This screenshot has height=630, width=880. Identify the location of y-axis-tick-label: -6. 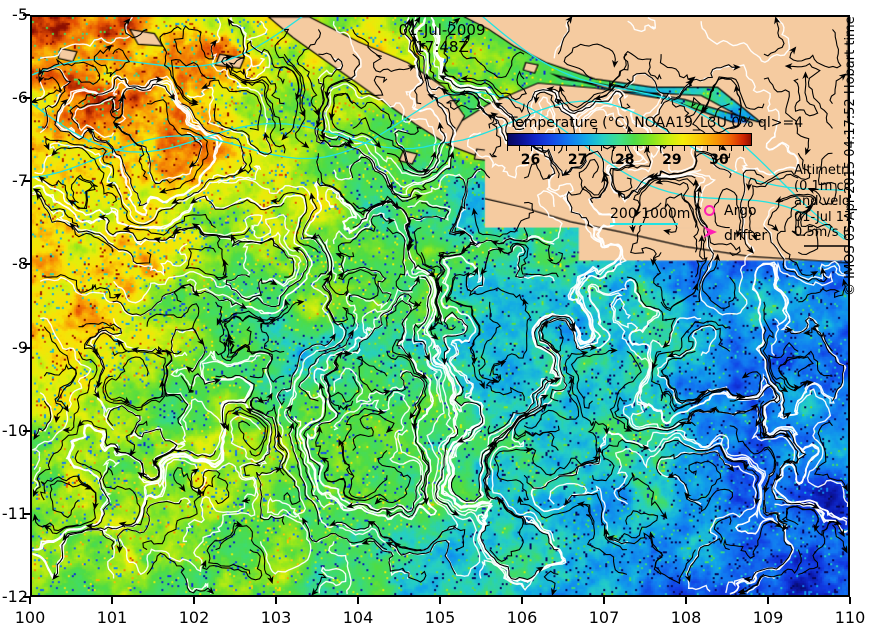
(20, 98).